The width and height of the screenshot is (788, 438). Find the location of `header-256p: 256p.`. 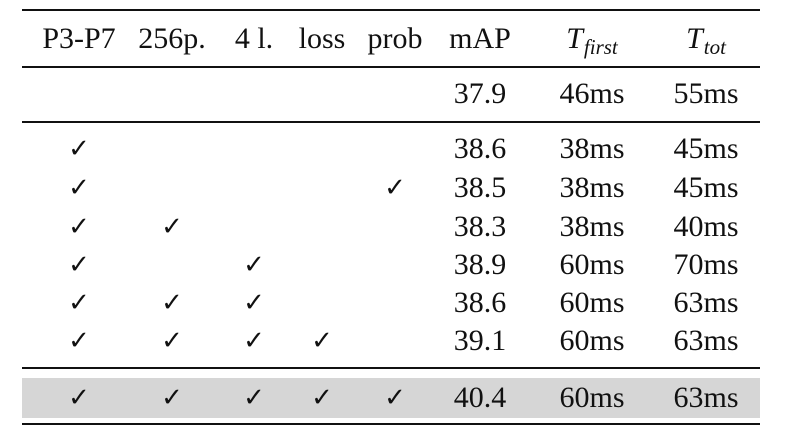

header-256p: 256p. is located at coordinates (172, 38).